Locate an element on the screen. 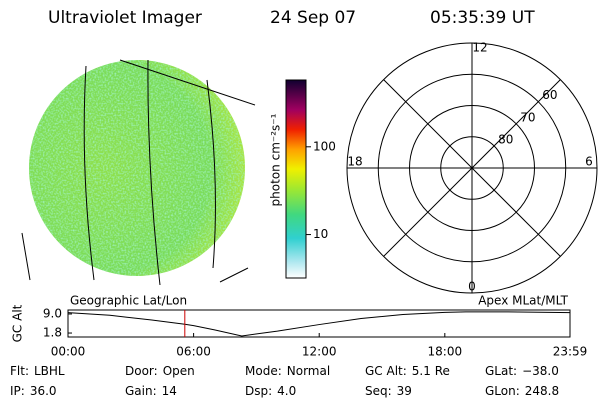 This screenshot has height=400, width=600. info-value: 4.0 is located at coordinates (286, 391).